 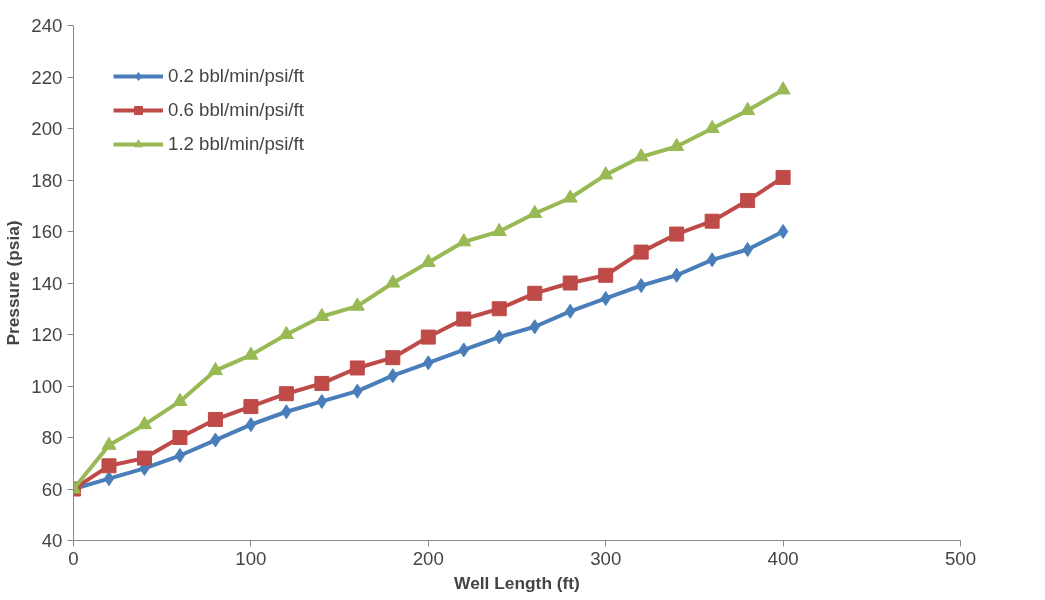 I want to click on legend-label: 1.2 bbl/min/psi/ft, so click(x=236, y=144).